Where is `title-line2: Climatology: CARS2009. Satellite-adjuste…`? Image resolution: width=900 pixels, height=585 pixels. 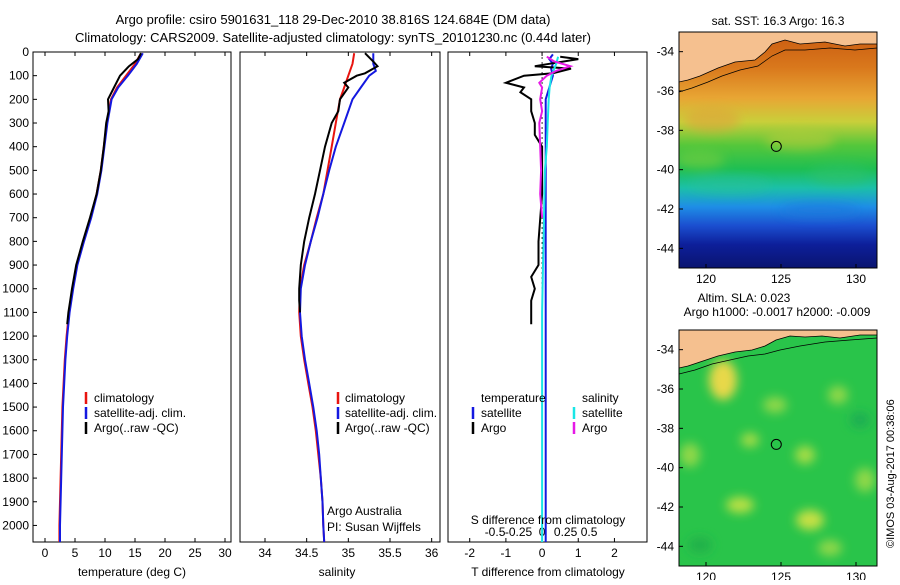 title-line2: Climatology: CARS2009. Satellite-adjuste… is located at coordinates (333, 37).